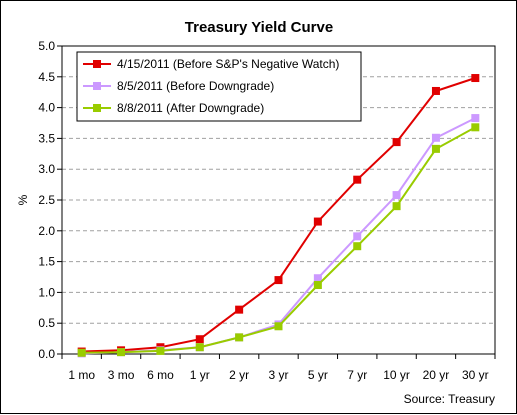  What do you see at coordinates (190, 108) in the screenshot?
I see `legend-label: 8/8/2011 (After Downgrade)` at bounding box center [190, 108].